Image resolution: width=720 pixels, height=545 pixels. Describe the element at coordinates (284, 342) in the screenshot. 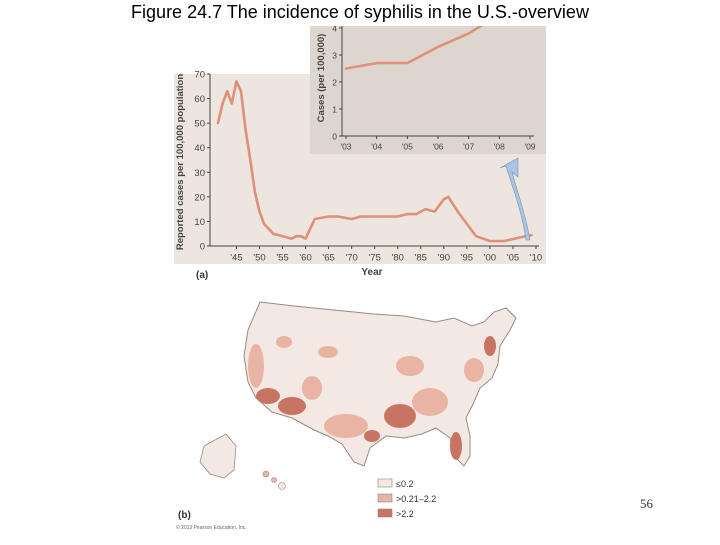

I see `map-region-great-basin` at that location.